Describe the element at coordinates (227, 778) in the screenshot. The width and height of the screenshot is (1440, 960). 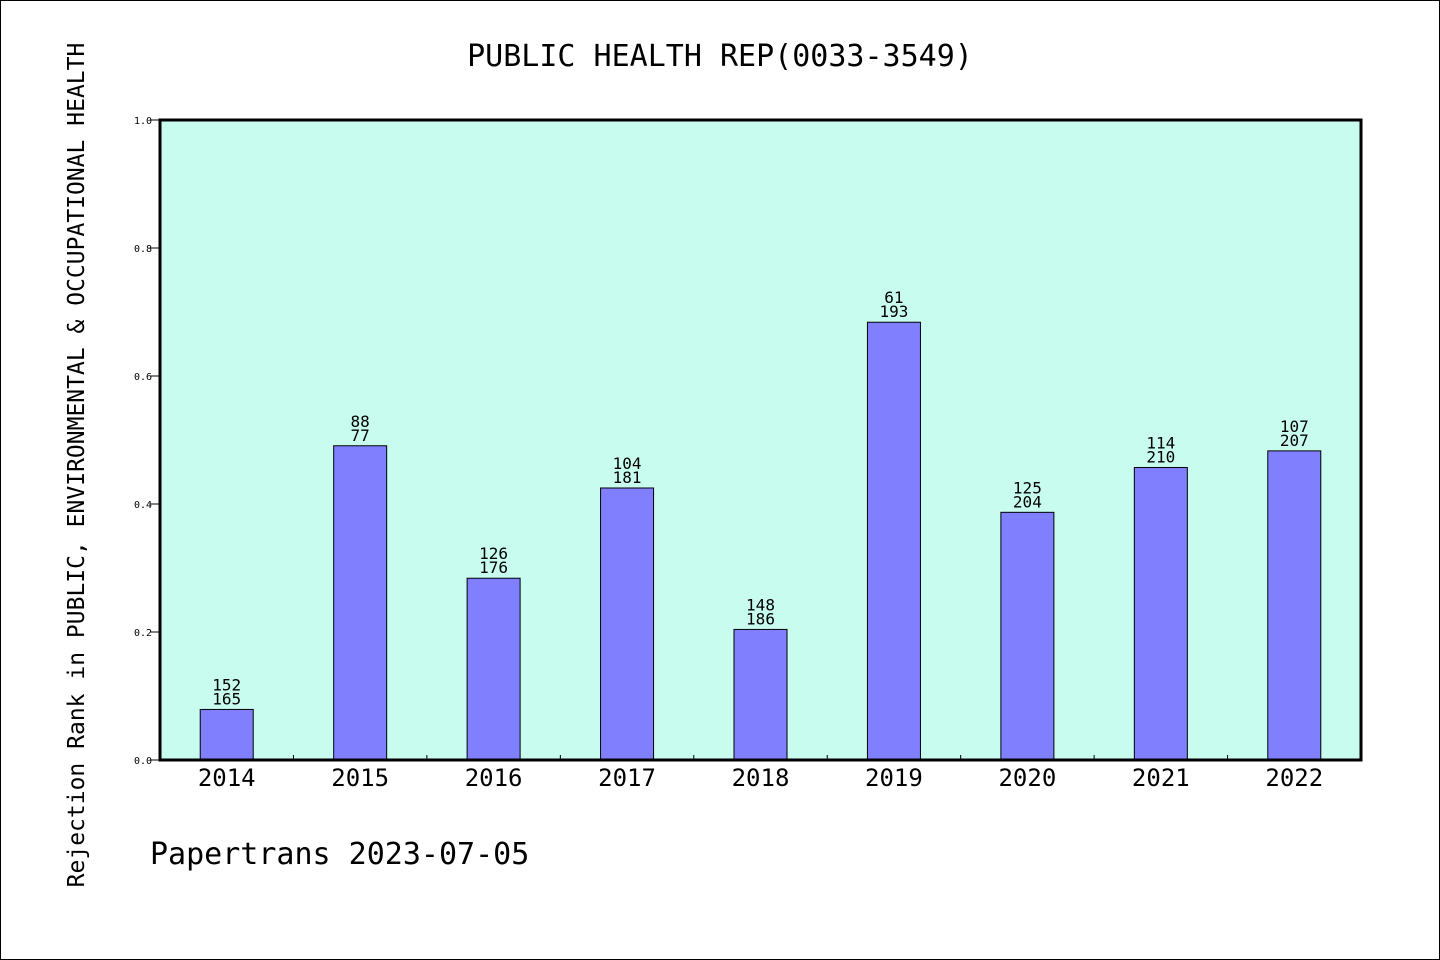
I see `x-tick-label: 2014` at that location.